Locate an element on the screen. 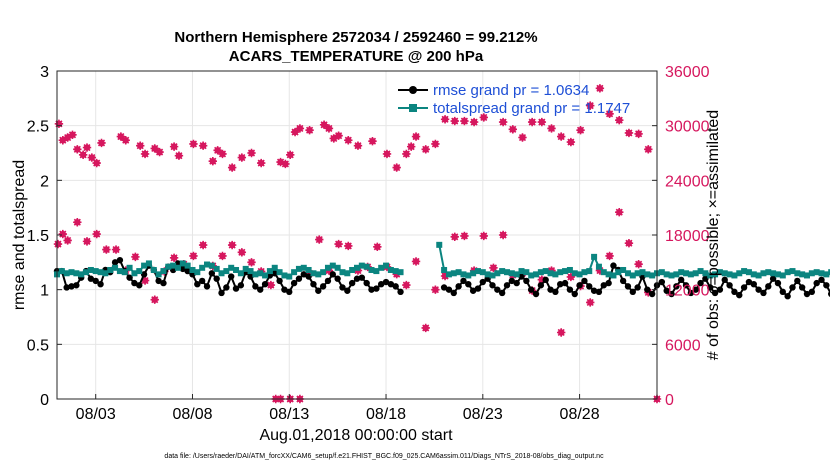 The image size is (830, 470). y-right-tick-label: 36000 is located at coordinates (687, 72).